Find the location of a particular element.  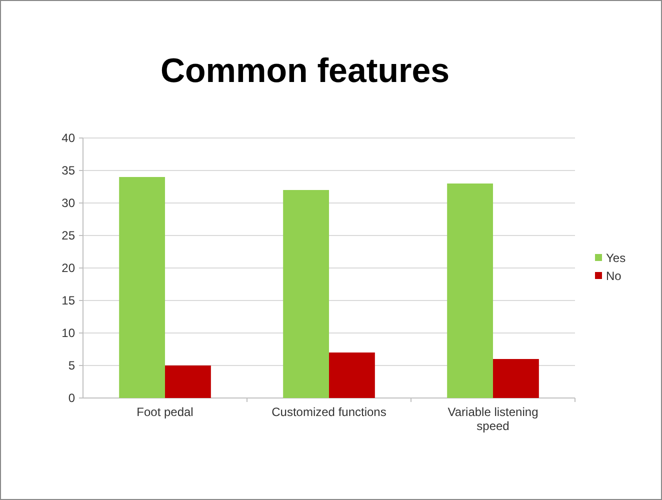

y-tick-label: 15 is located at coordinates (69, 301).